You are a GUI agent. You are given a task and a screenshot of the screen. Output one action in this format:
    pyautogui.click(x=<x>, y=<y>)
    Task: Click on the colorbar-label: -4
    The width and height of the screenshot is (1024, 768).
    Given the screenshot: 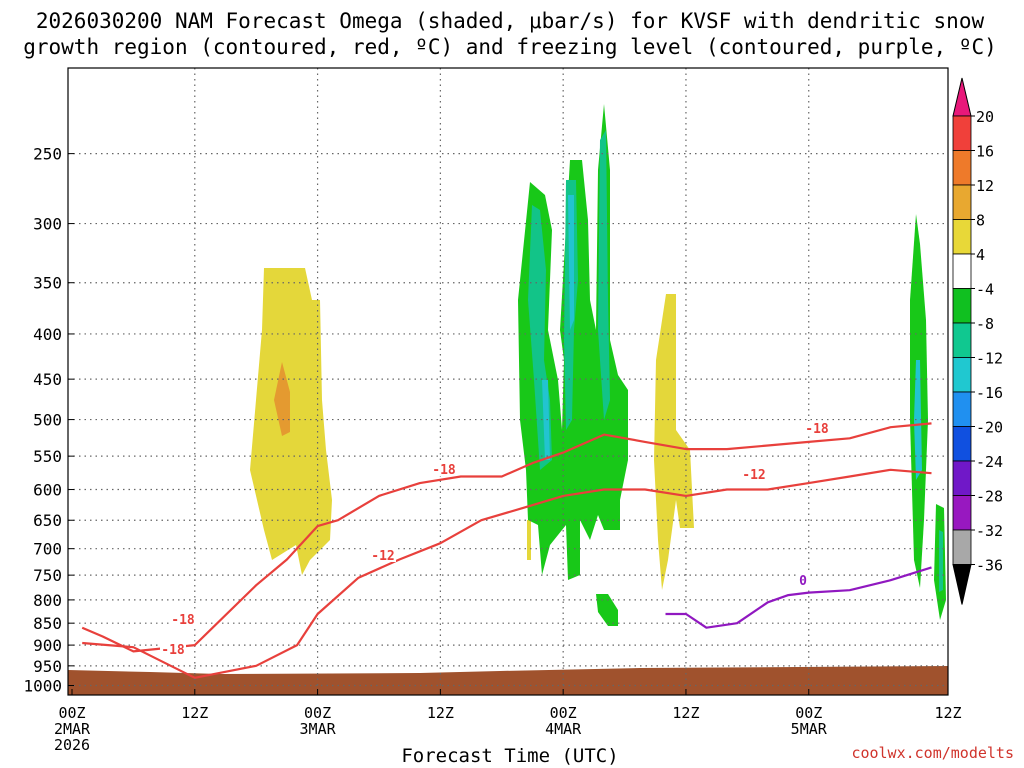 What is the action you would take?
    pyautogui.click(x=985, y=290)
    